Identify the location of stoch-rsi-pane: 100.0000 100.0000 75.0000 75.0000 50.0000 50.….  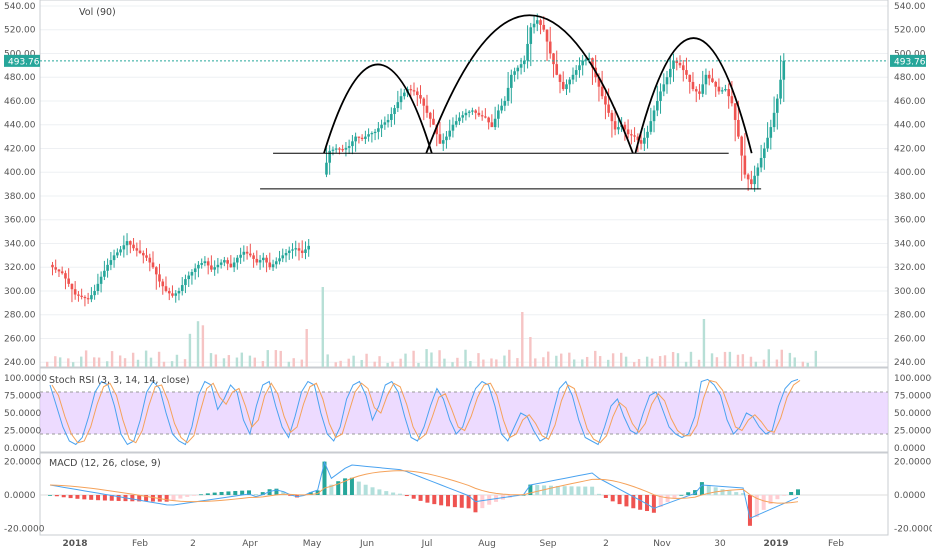
(468, 414).